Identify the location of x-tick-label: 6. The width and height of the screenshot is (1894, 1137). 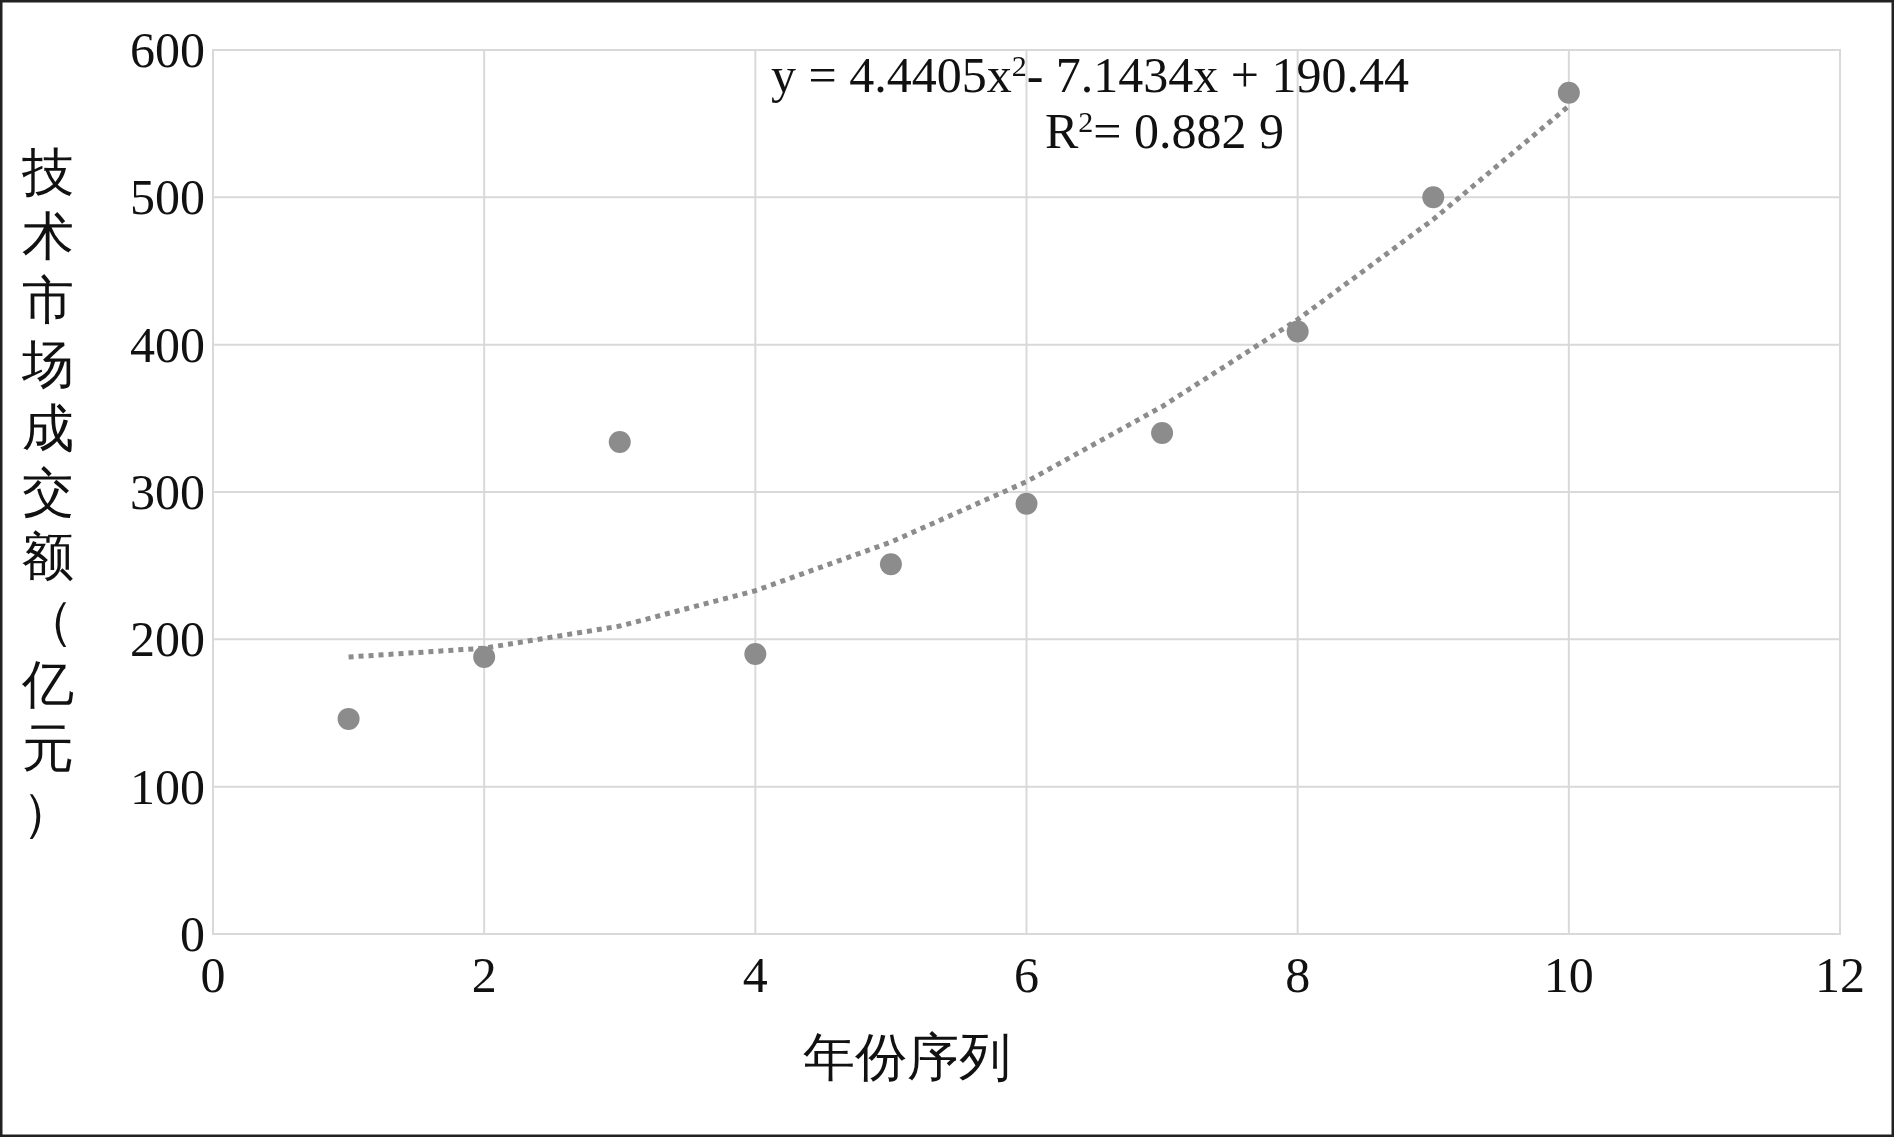
(1026, 975).